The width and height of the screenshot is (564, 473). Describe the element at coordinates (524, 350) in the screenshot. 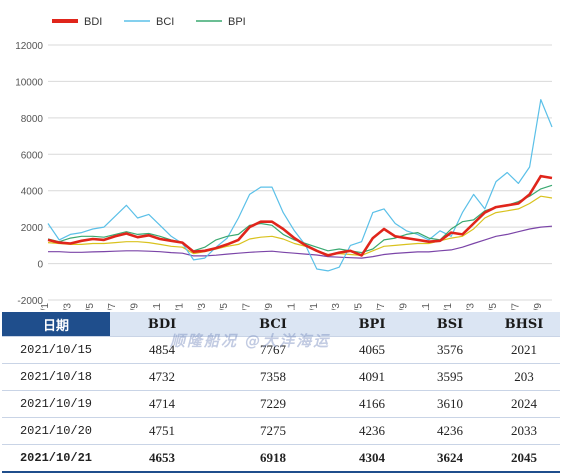

I see `cell-bhsi: 2021` at that location.